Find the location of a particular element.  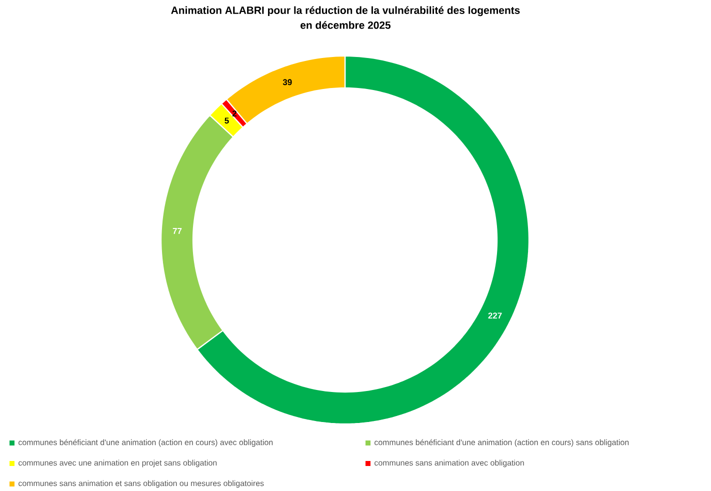

data-label: 227 is located at coordinates (495, 315).